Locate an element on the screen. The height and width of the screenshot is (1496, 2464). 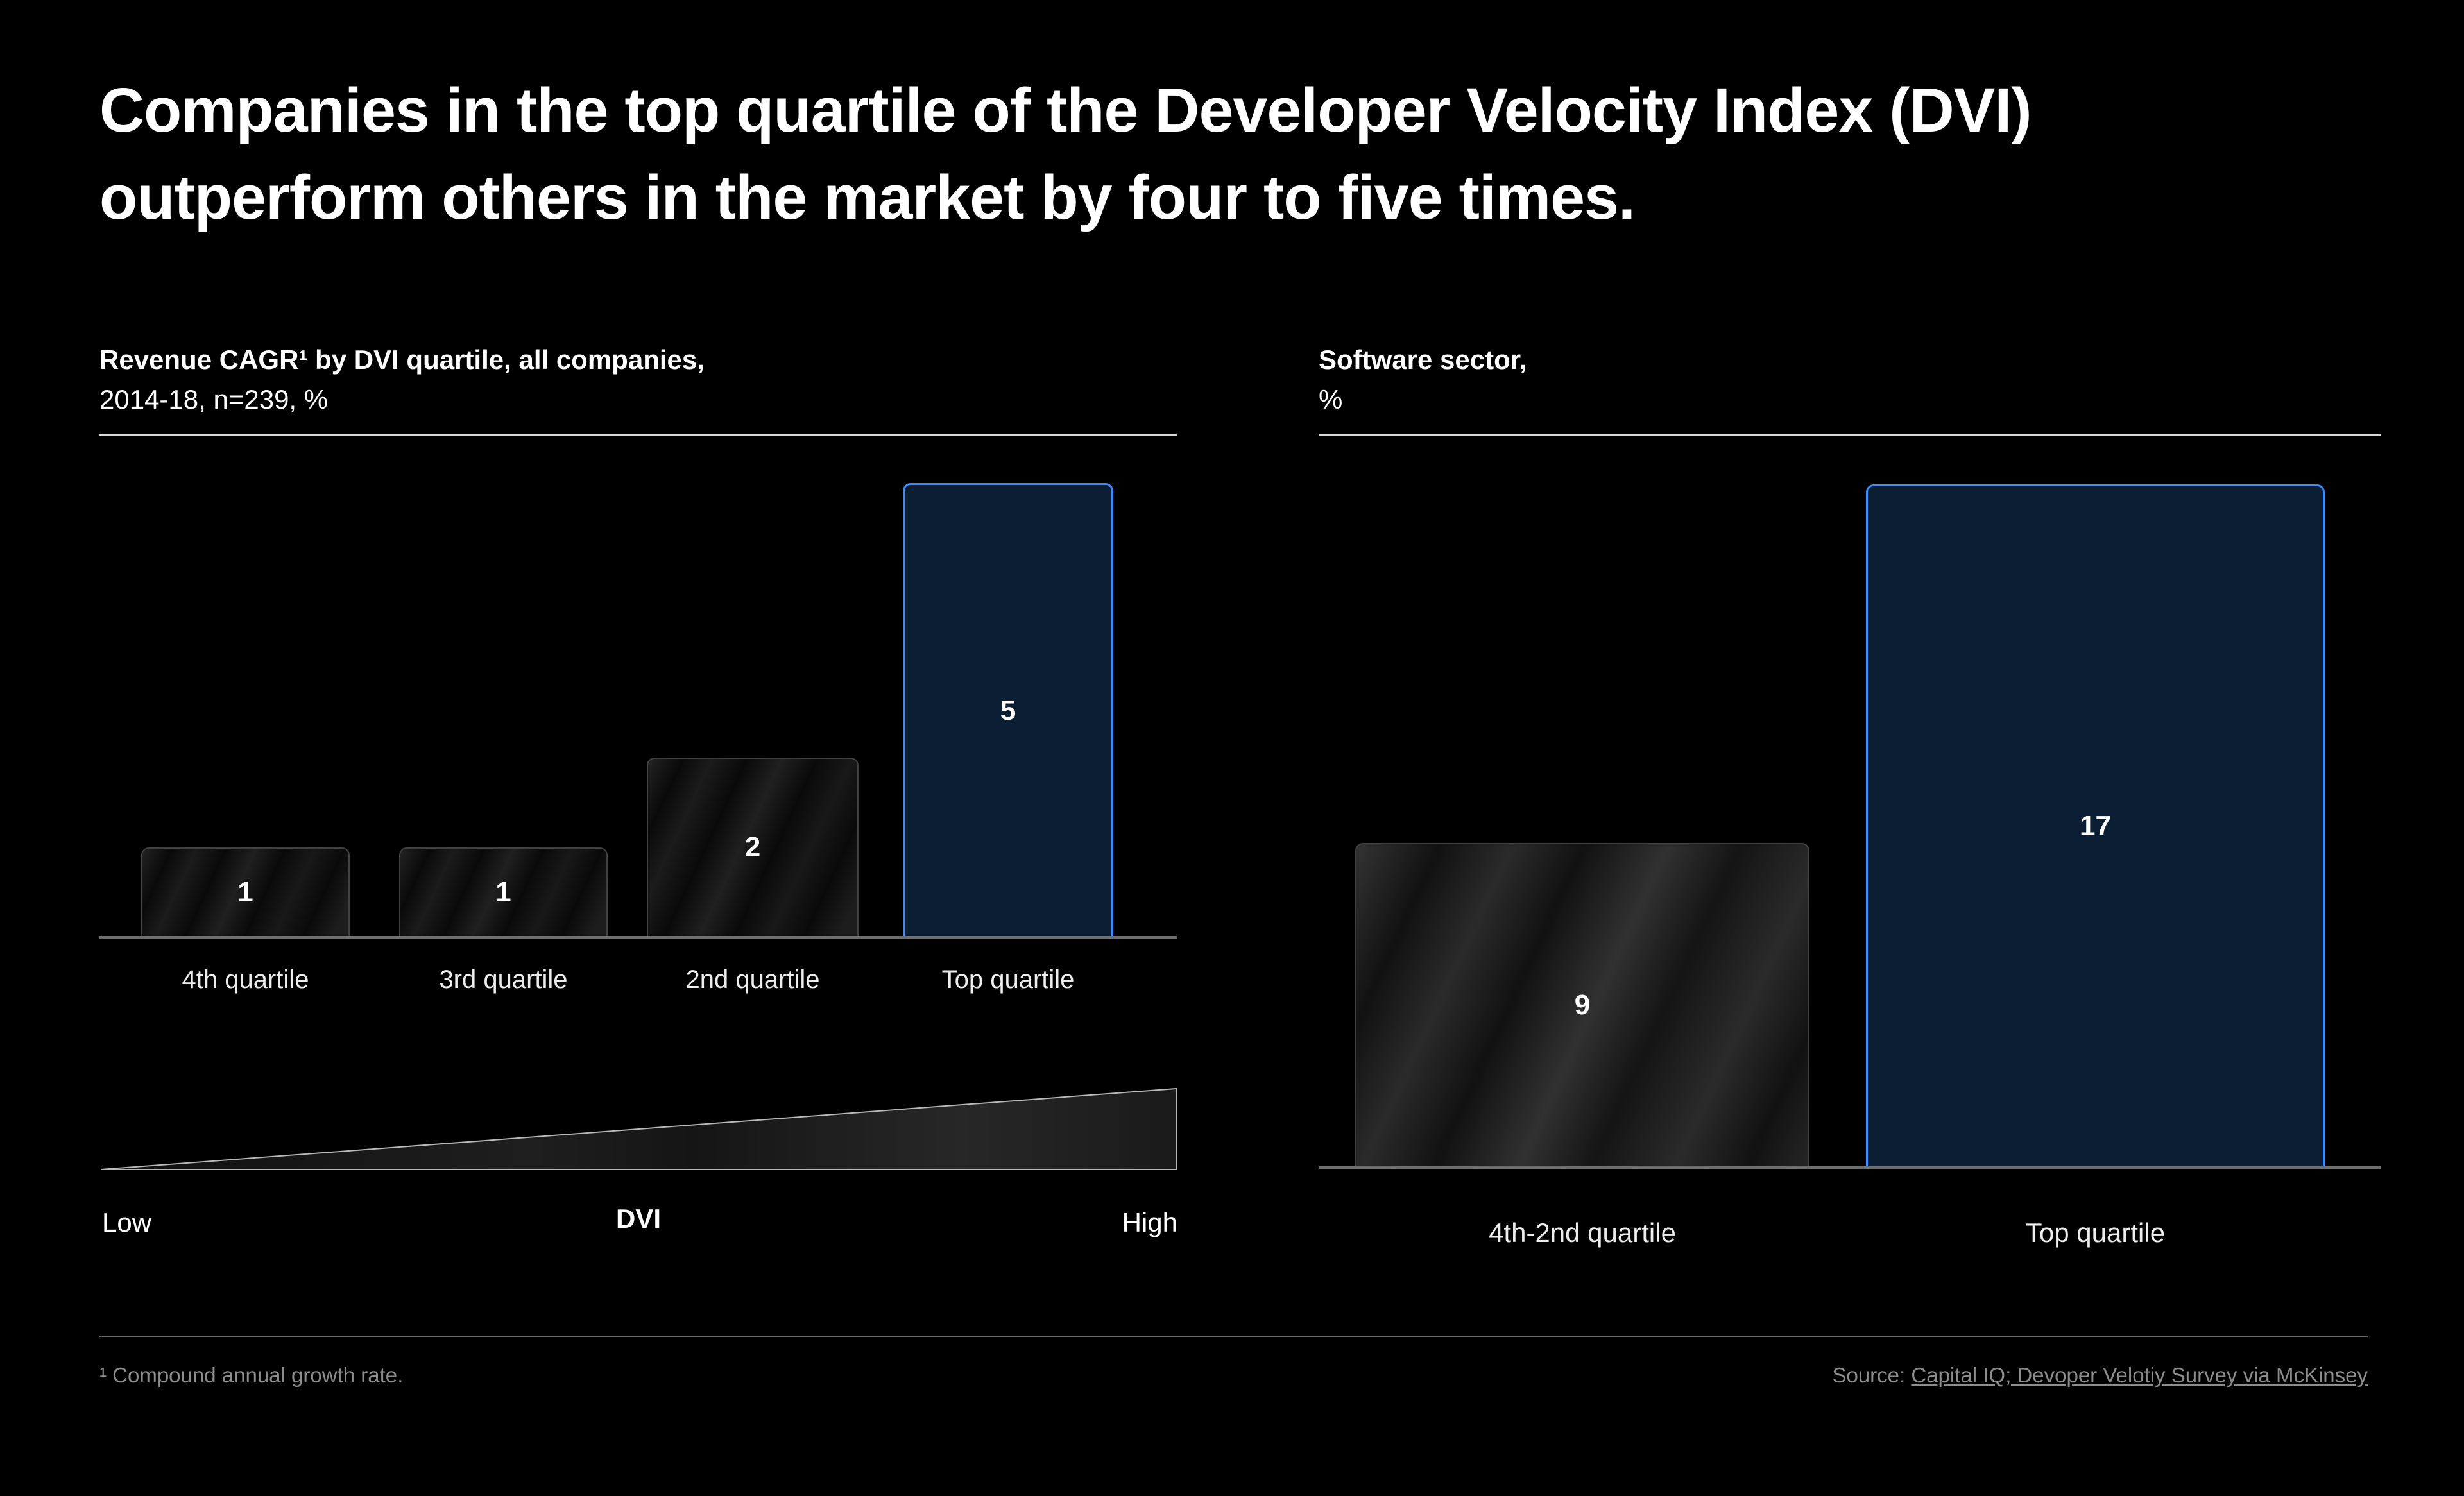
bar-value-label: 9 is located at coordinates (1583, 1005).